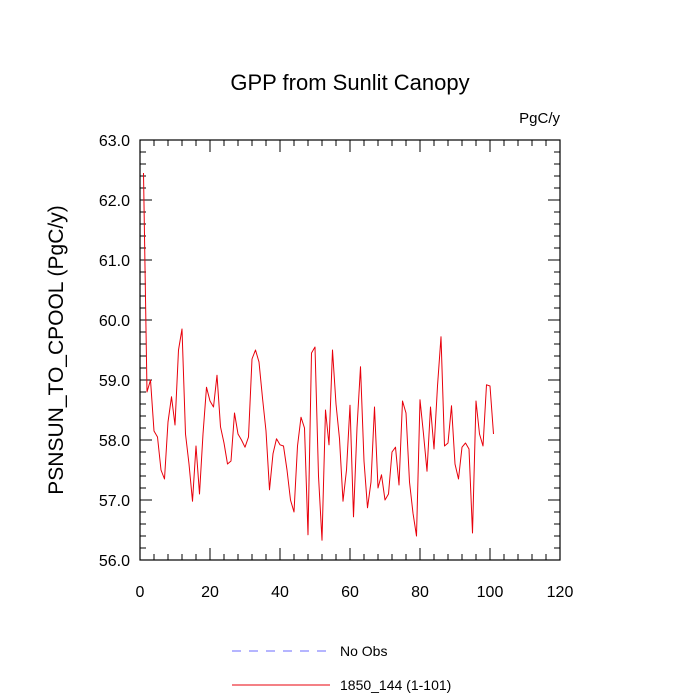 The image size is (700, 700). Describe the element at coordinates (539, 118) in the screenshot. I see `units-label: PgC/y` at that location.